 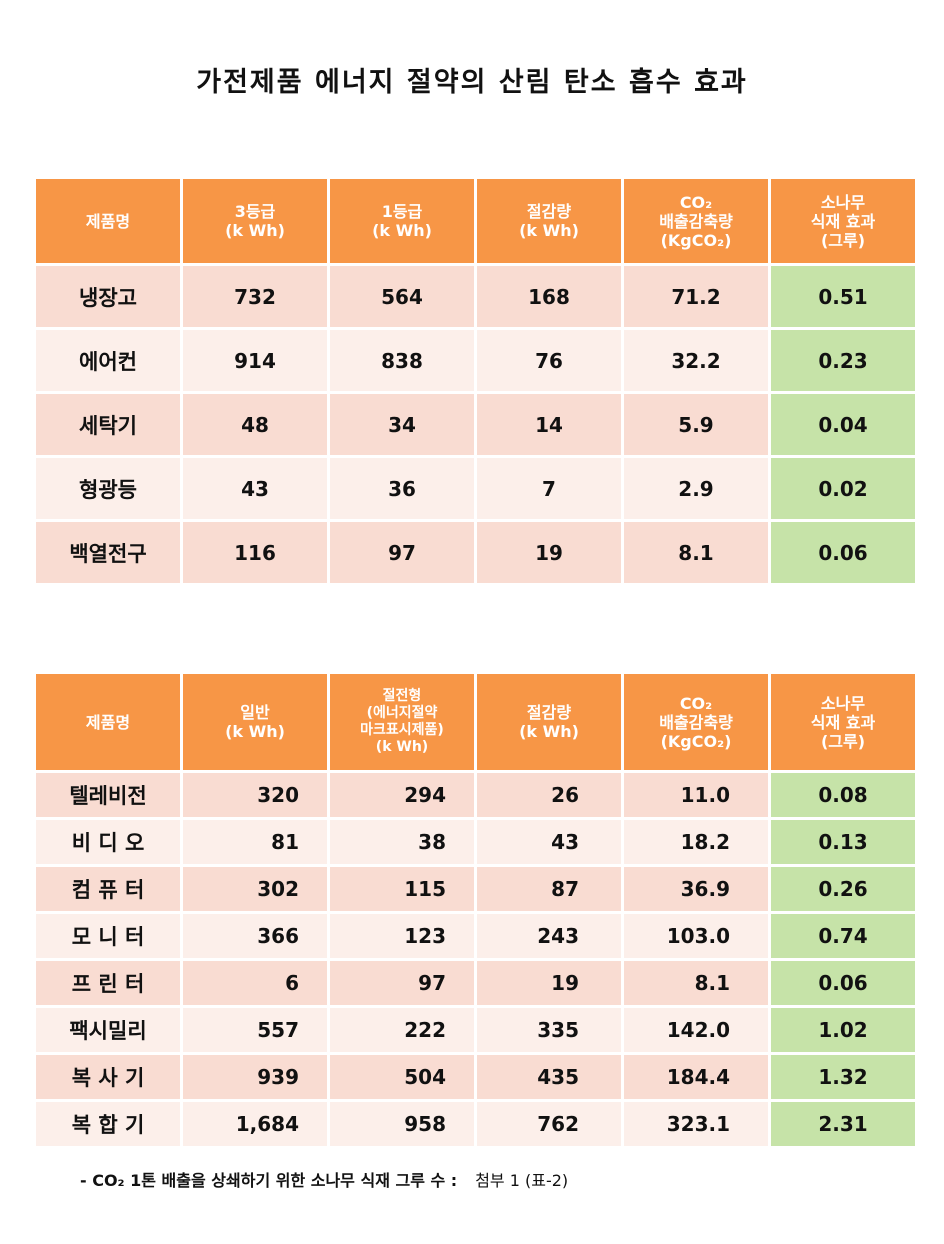 I want to click on value-cell: 958, so click(x=402, y=1124).